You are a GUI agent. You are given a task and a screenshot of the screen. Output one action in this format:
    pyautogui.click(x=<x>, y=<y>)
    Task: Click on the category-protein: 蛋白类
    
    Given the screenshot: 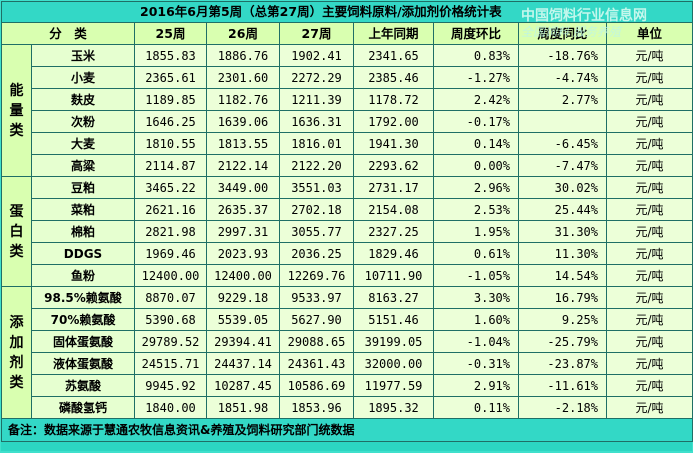 What is the action you would take?
    pyautogui.click(x=16, y=231)
    